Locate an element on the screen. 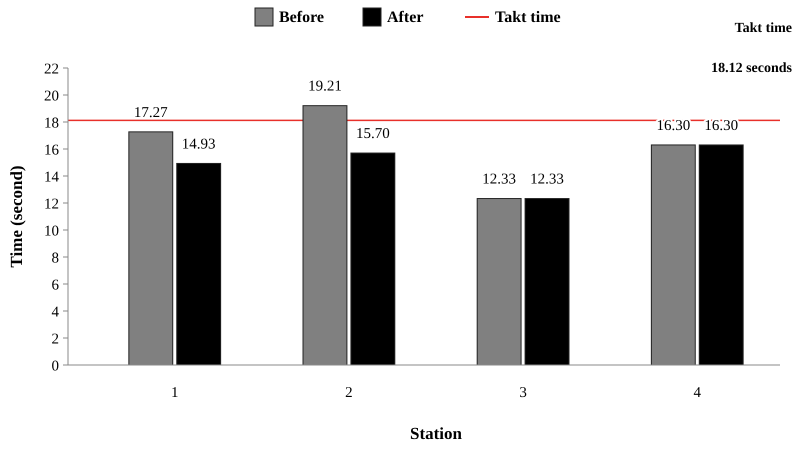  legend-label: After is located at coordinates (405, 17).